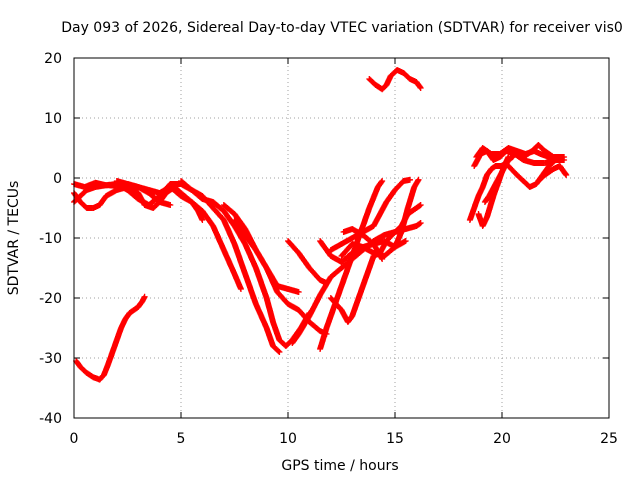 This screenshot has width=640, height=480. I want to click on x-tick-label: 0, so click(74, 439).